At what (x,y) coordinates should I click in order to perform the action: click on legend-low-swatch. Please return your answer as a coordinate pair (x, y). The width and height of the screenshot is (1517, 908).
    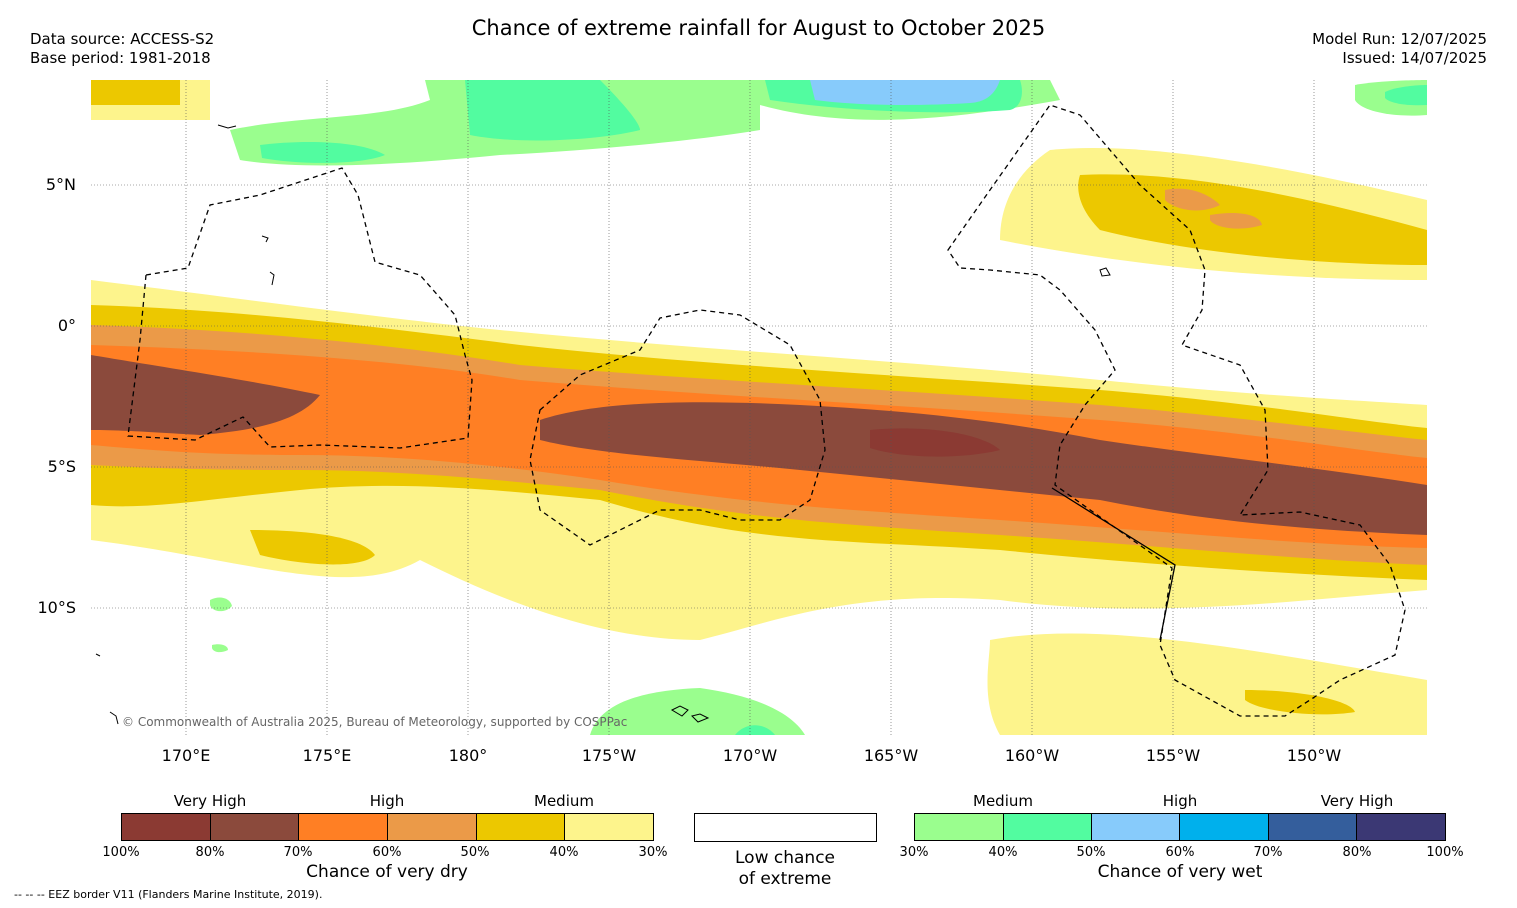
    Looking at the image, I should click on (785, 827).